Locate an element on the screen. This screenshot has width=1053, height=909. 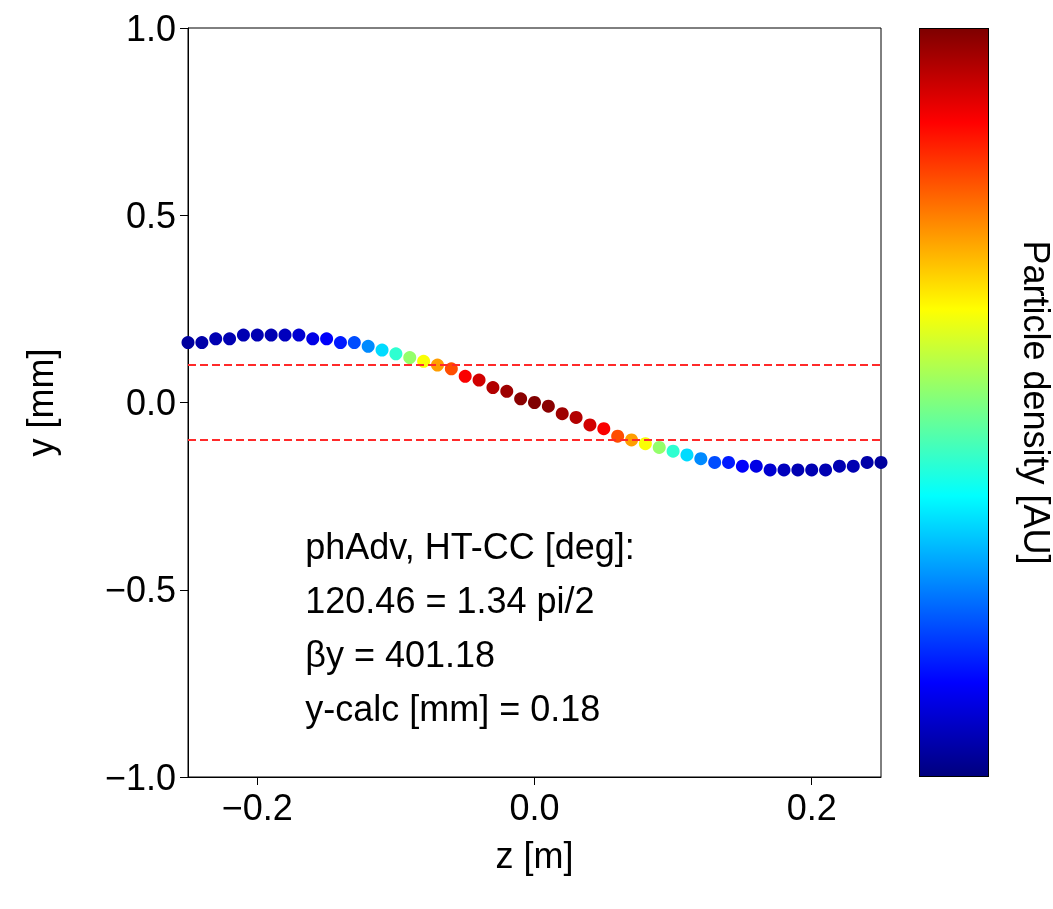
color-bar-title: Particle density [AU] is located at coordinates (1034, 402).